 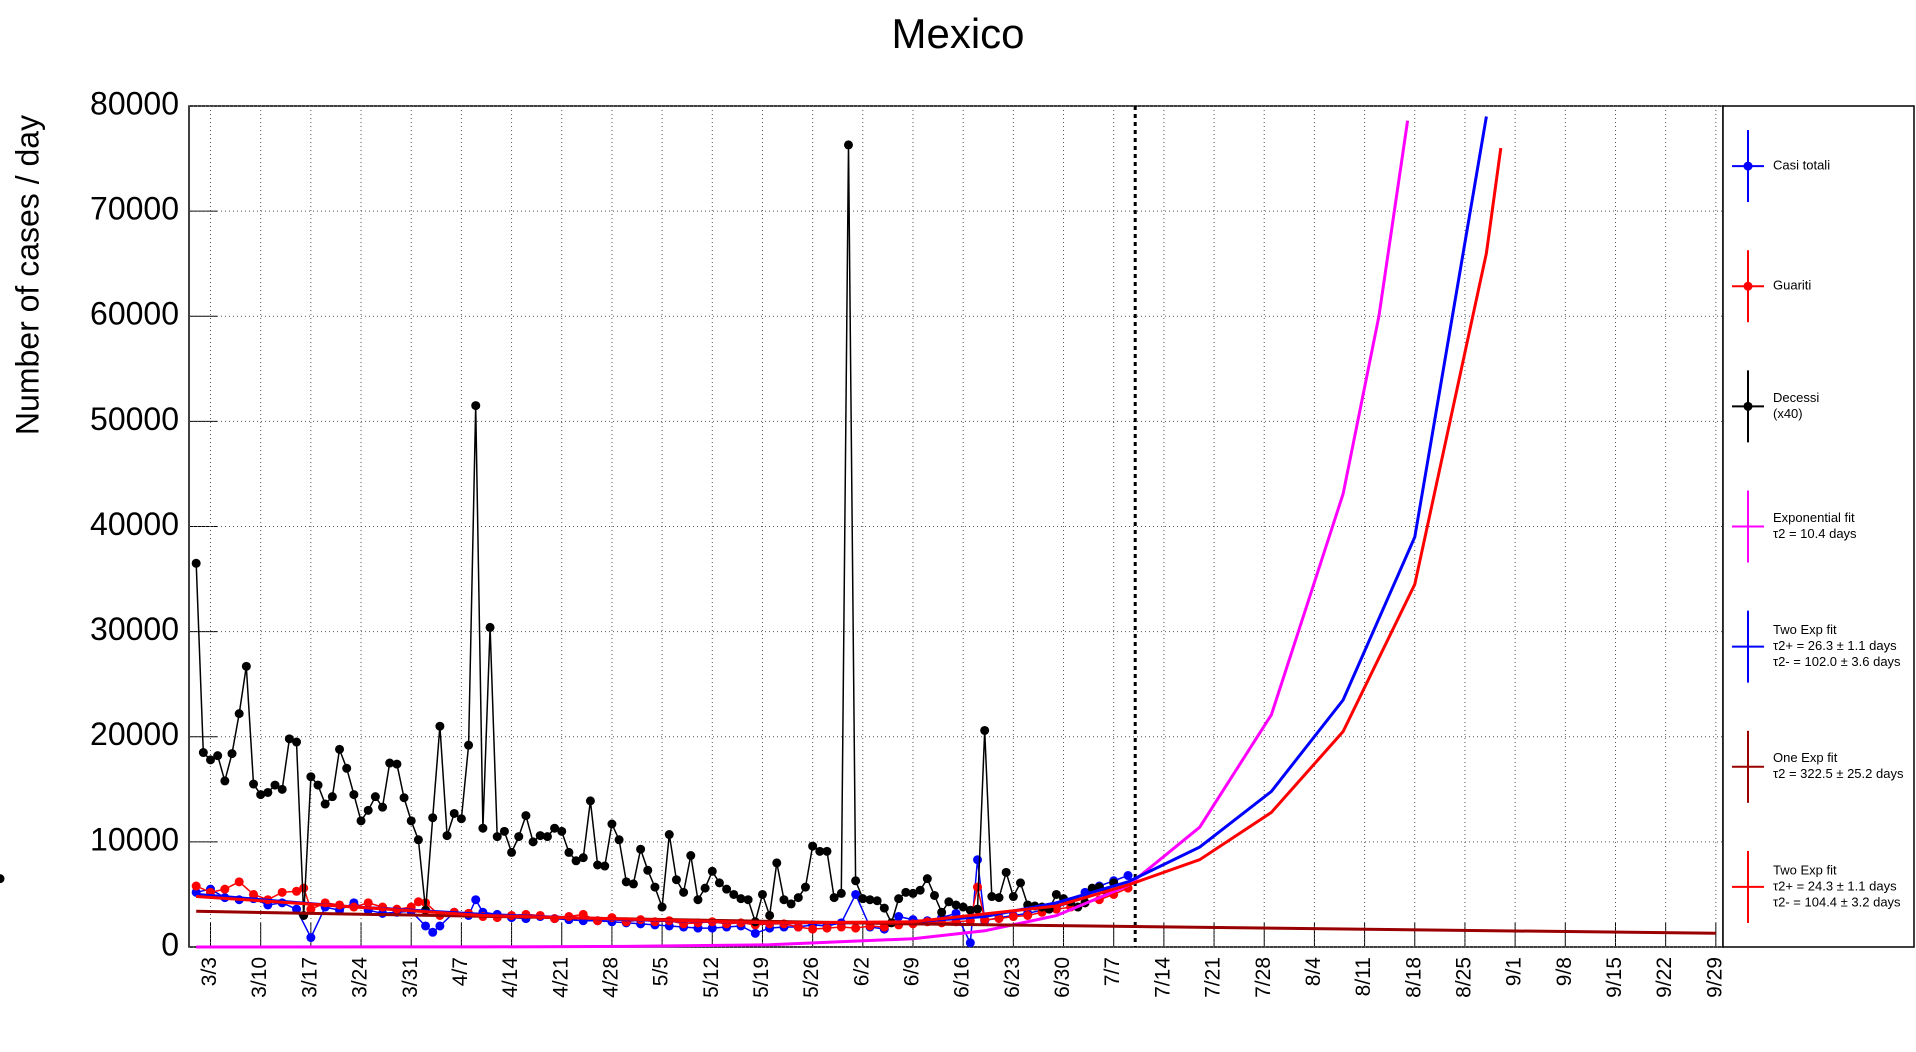 I want to click on x-tick-label: 9/8, so click(x=1564, y=971).